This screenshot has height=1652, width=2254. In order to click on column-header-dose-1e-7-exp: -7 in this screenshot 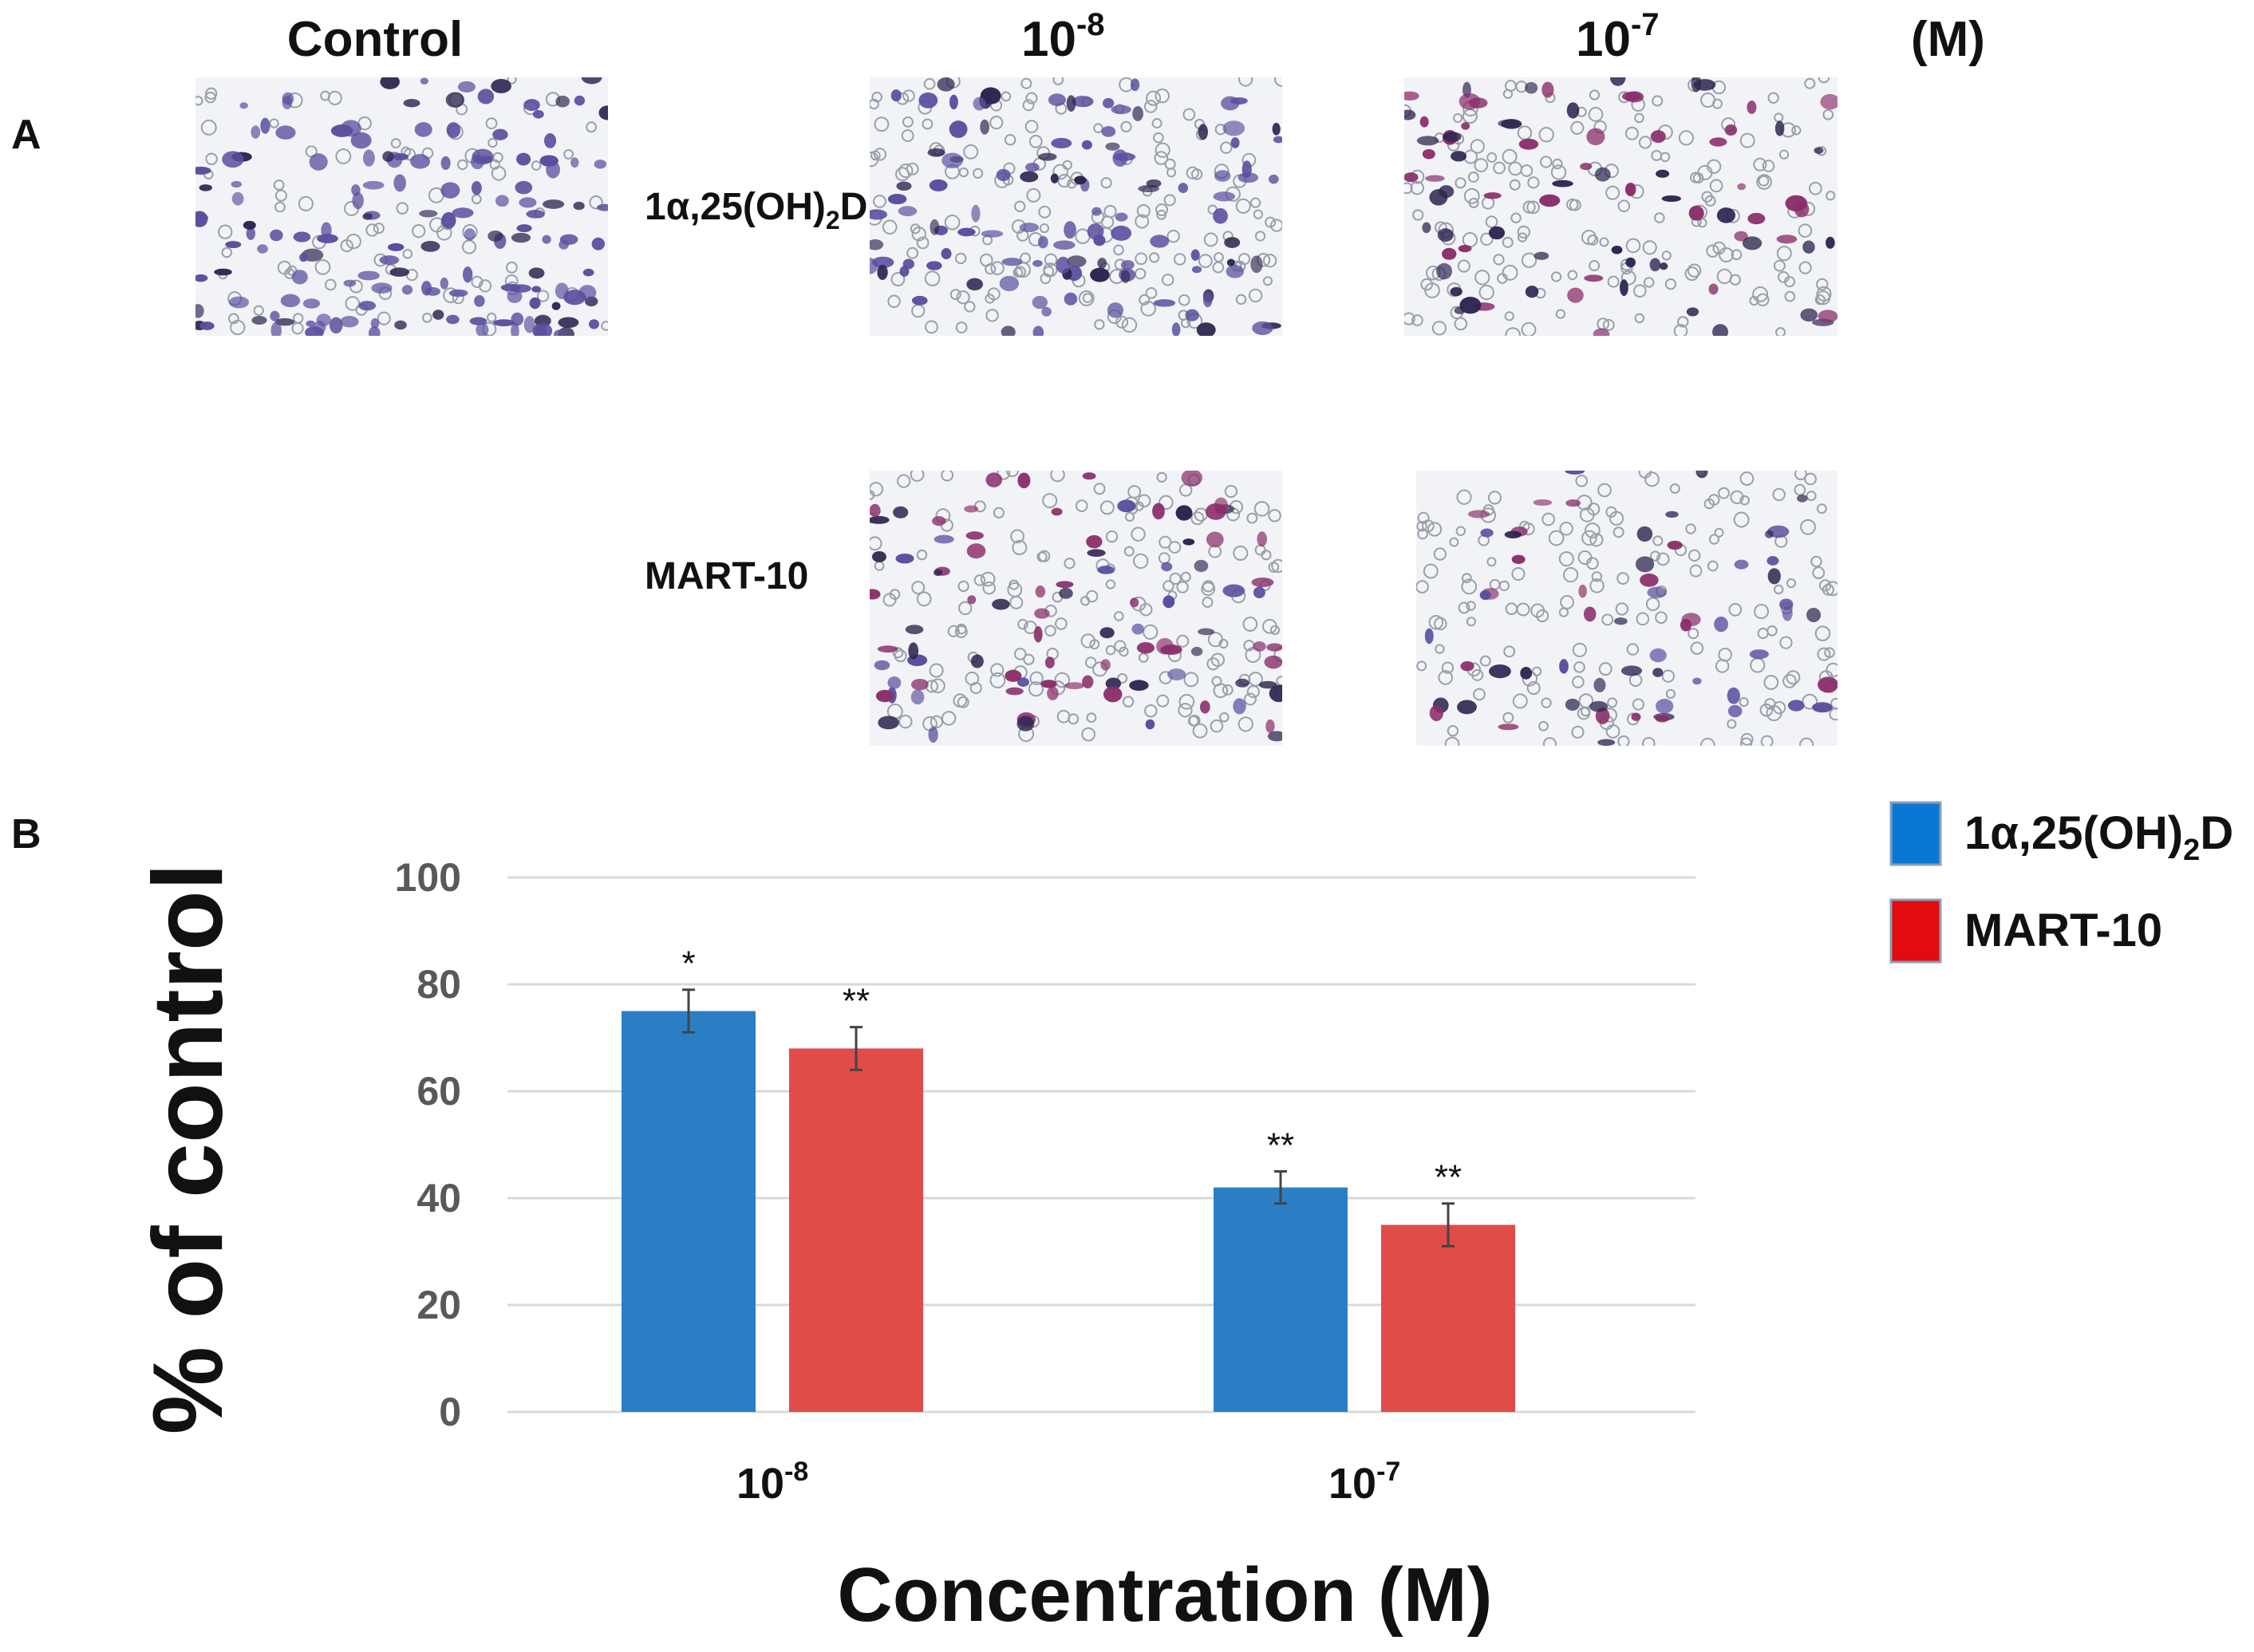, I will do `click(1646, 24)`.